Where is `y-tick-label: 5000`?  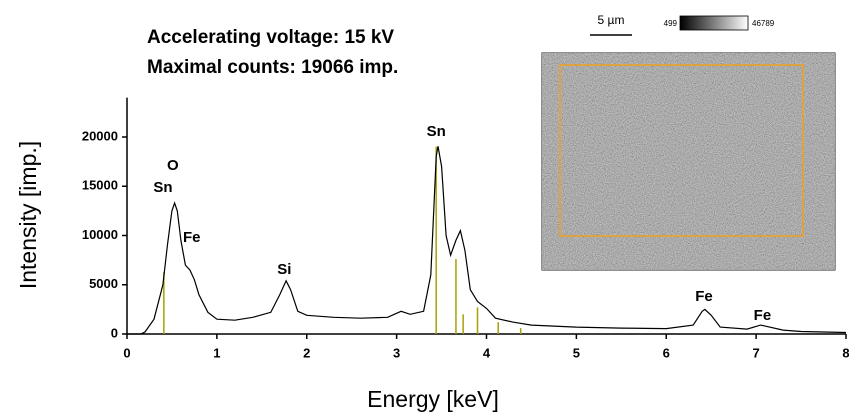
y-tick-label: 5000 is located at coordinates (103, 283).